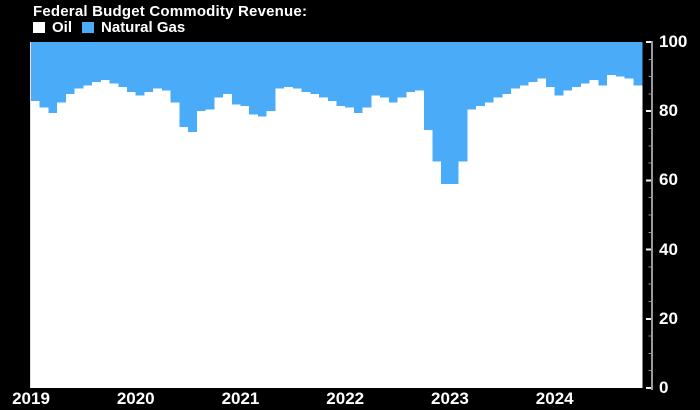 The width and height of the screenshot is (700, 410). What do you see at coordinates (240, 398) in the screenshot?
I see `x-axis-tick-label: 2021` at bounding box center [240, 398].